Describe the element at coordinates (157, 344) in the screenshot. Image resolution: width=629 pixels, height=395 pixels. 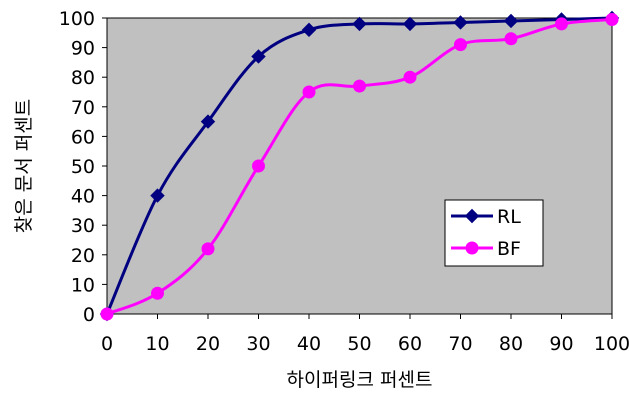
I see `x-tick-label: 10` at that location.